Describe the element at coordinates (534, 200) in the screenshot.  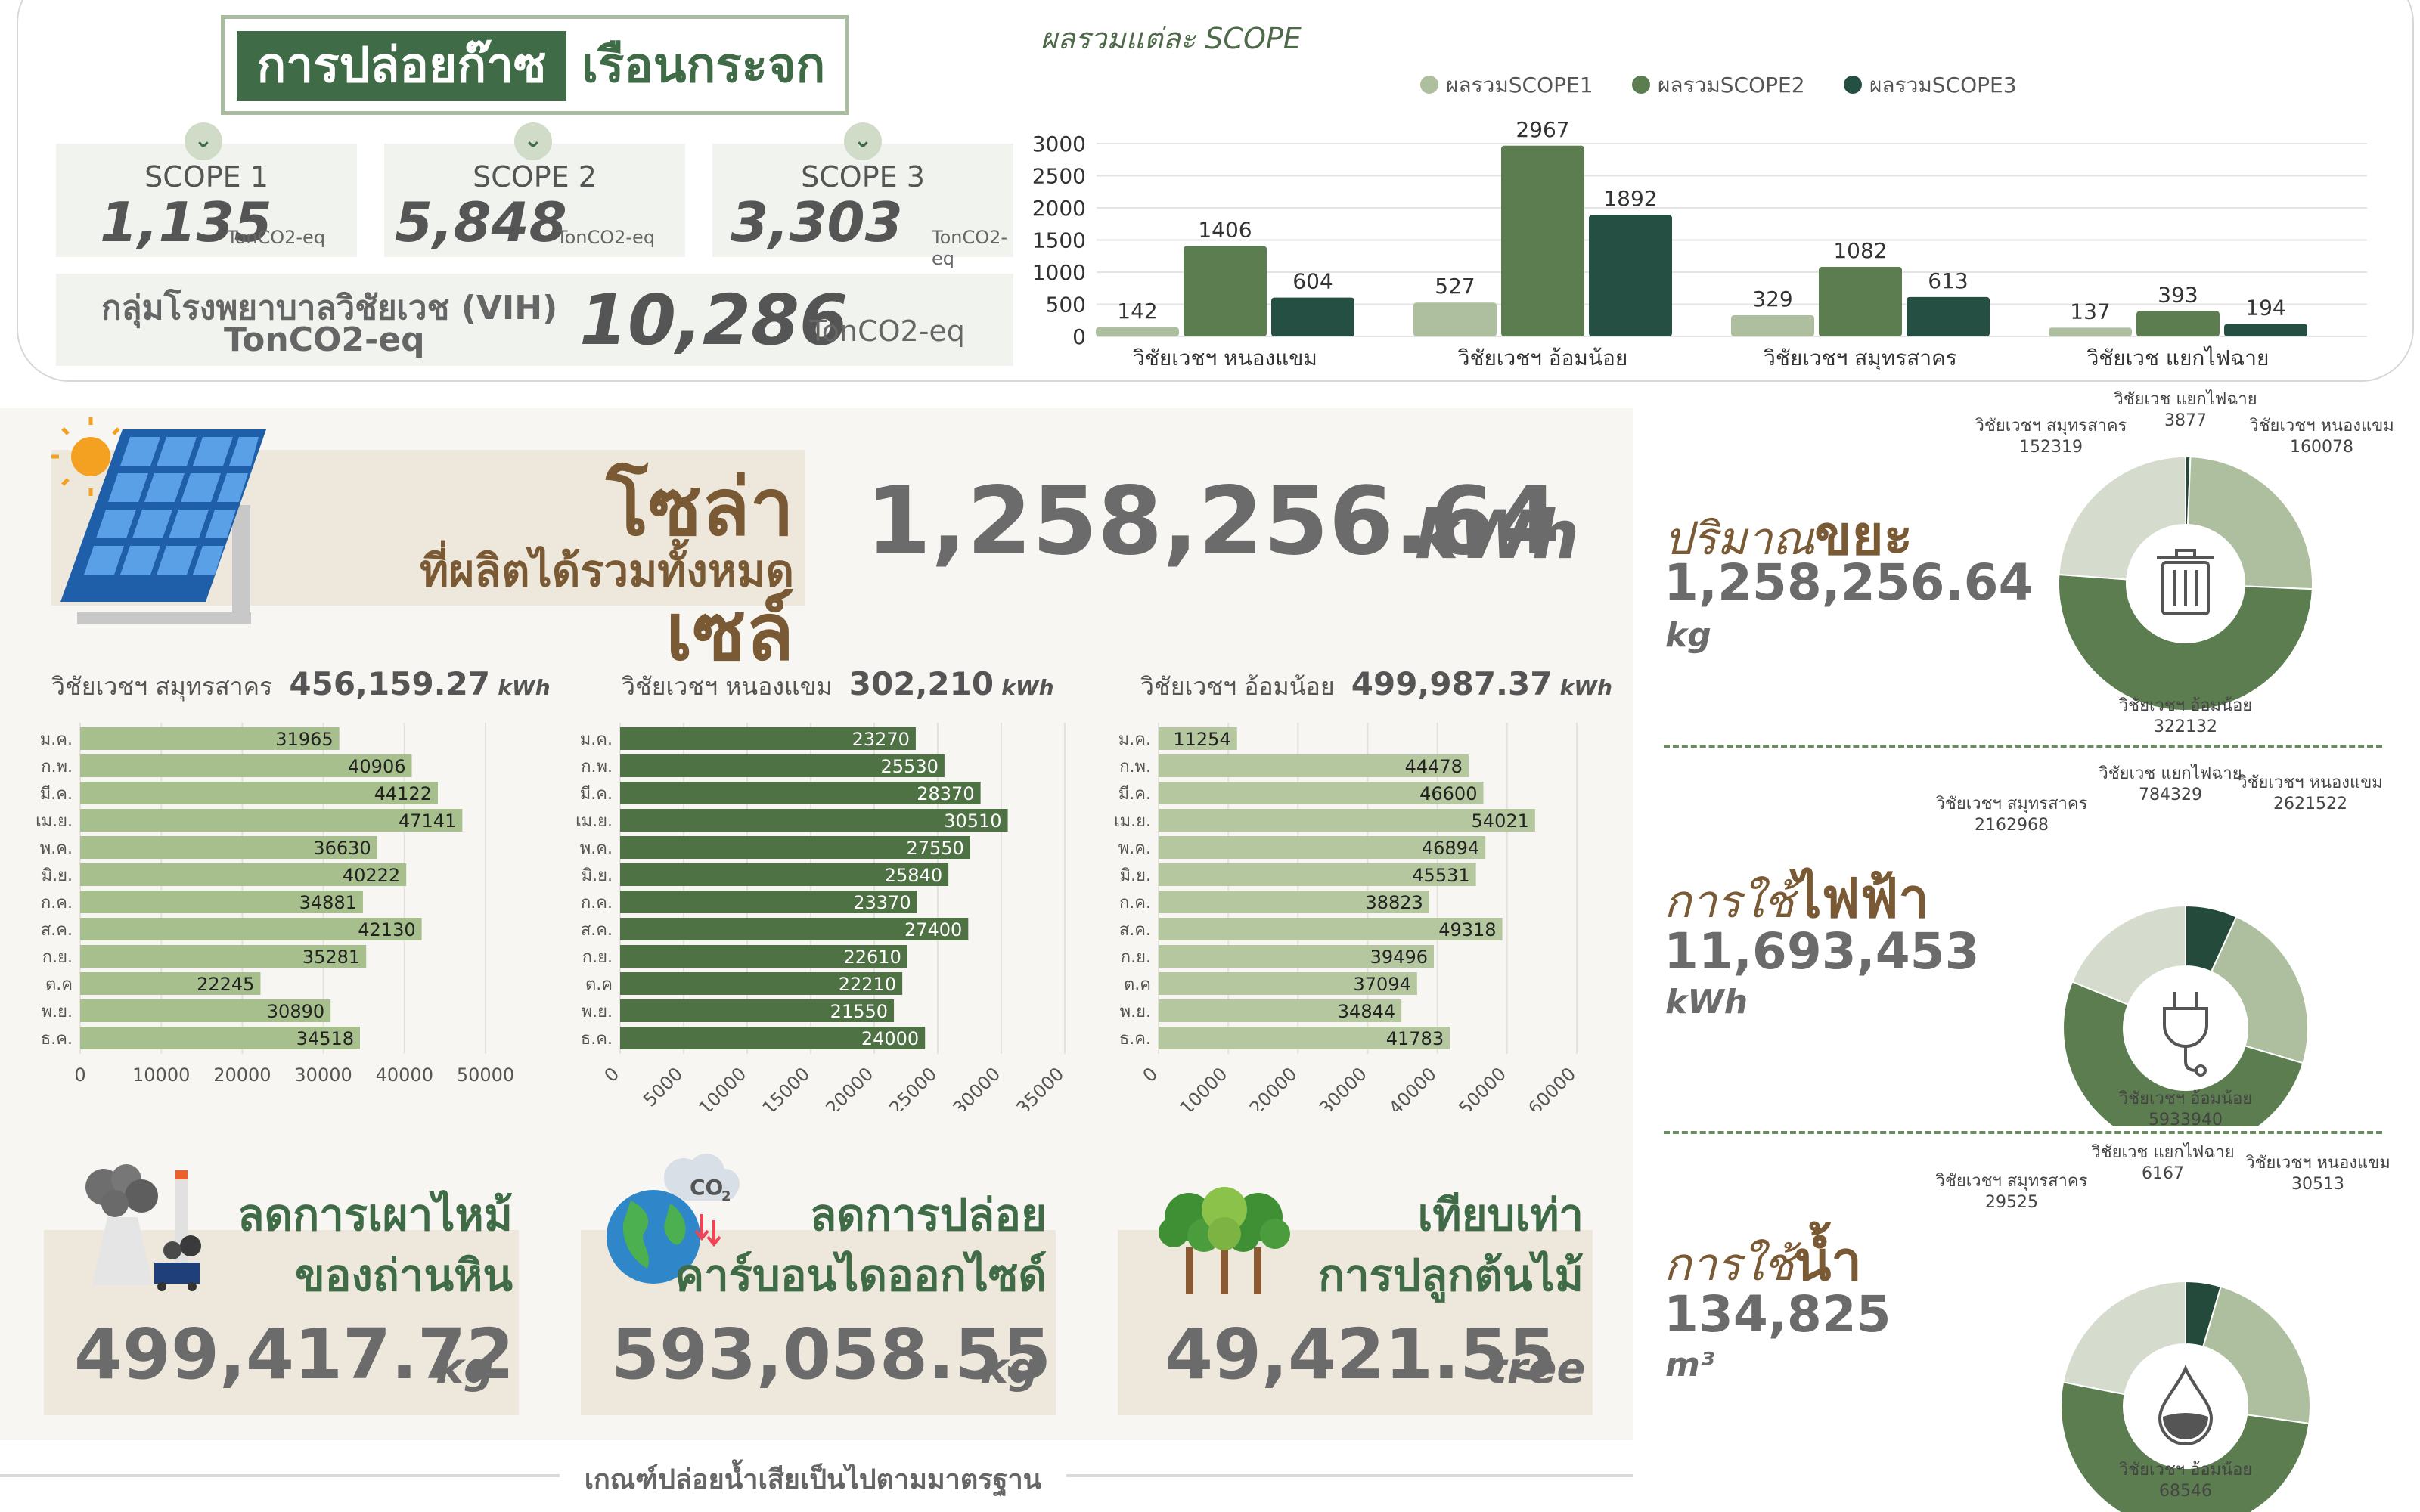
I see `scope2-card: SCOPE 2 5,848 TonCO2-eq` at that location.